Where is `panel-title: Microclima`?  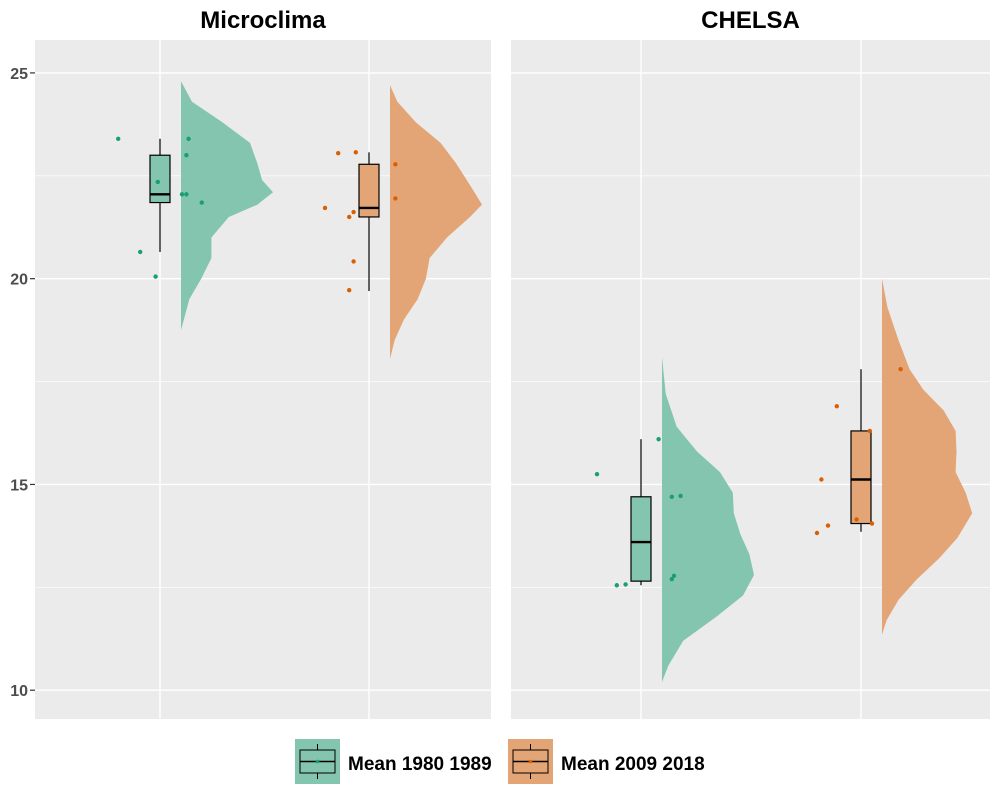 panel-title: Microclima is located at coordinates (263, 20).